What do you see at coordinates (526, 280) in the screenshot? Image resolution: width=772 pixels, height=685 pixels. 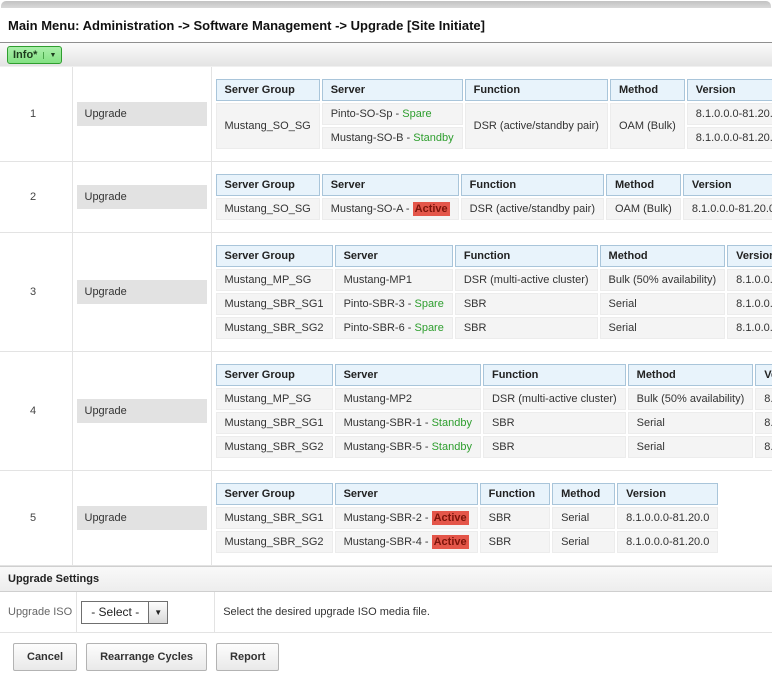 I see `cell-function: DSR (multi-active cluster)` at bounding box center [526, 280].